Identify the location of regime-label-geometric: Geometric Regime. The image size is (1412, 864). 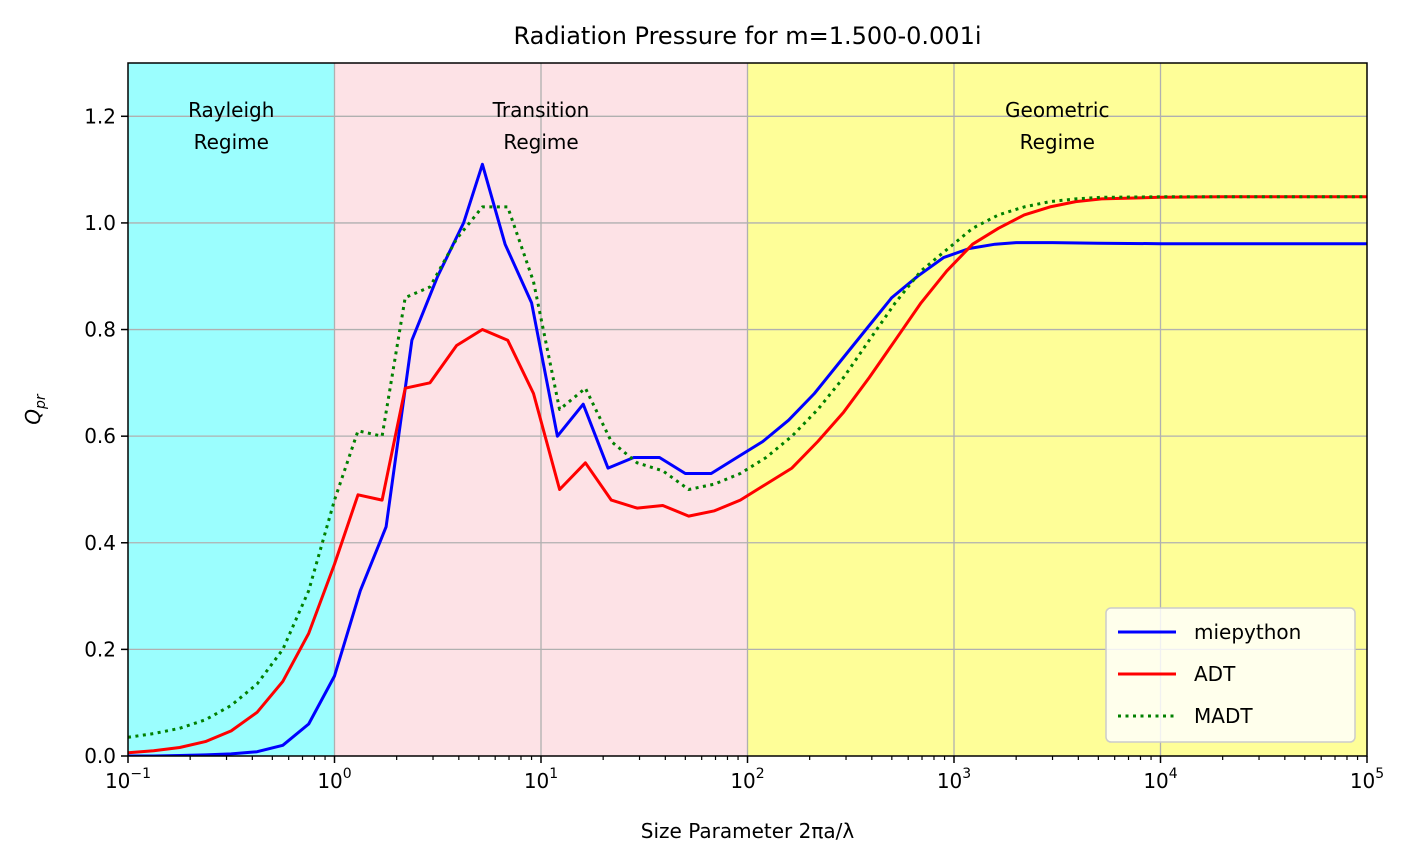
(1057, 126).